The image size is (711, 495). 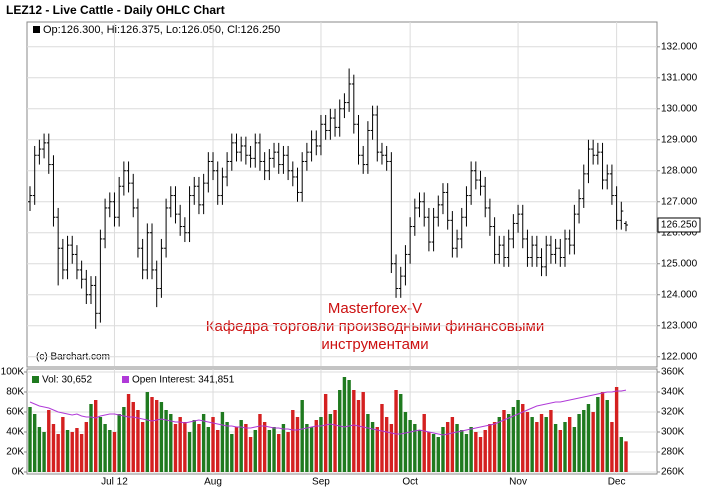 What do you see at coordinates (673, 412) in the screenshot?
I see `y-tick-label: 320K` at bounding box center [673, 412].